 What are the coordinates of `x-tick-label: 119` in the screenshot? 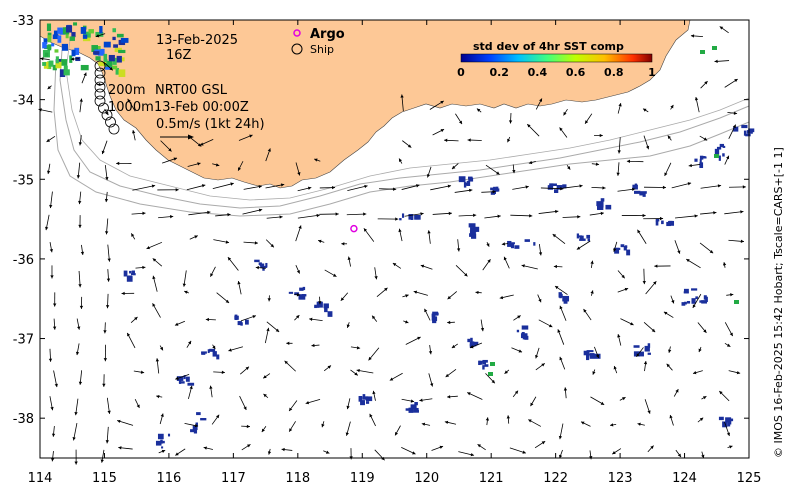 It's located at (362, 478).